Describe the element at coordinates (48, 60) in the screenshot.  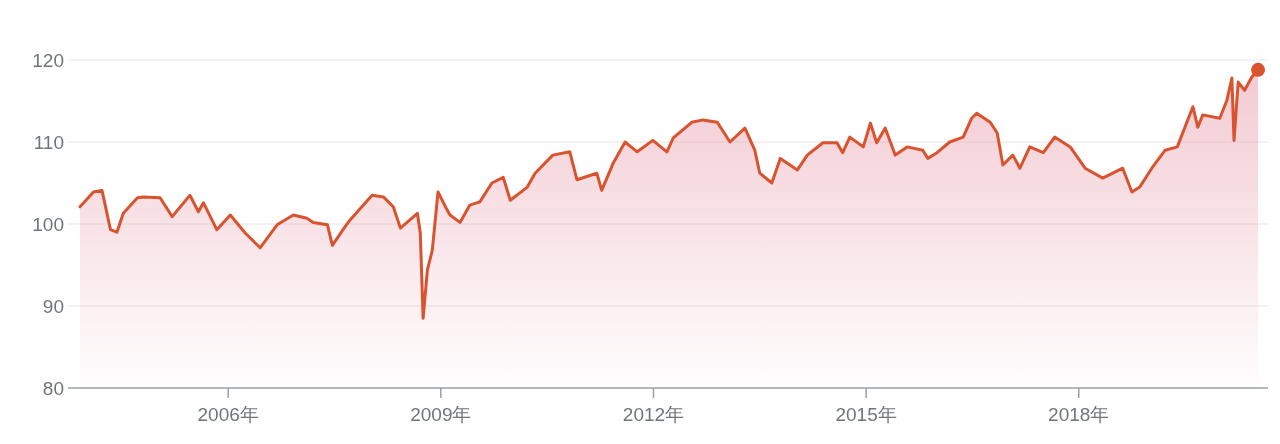
I see `y-tick-label: 120` at that location.